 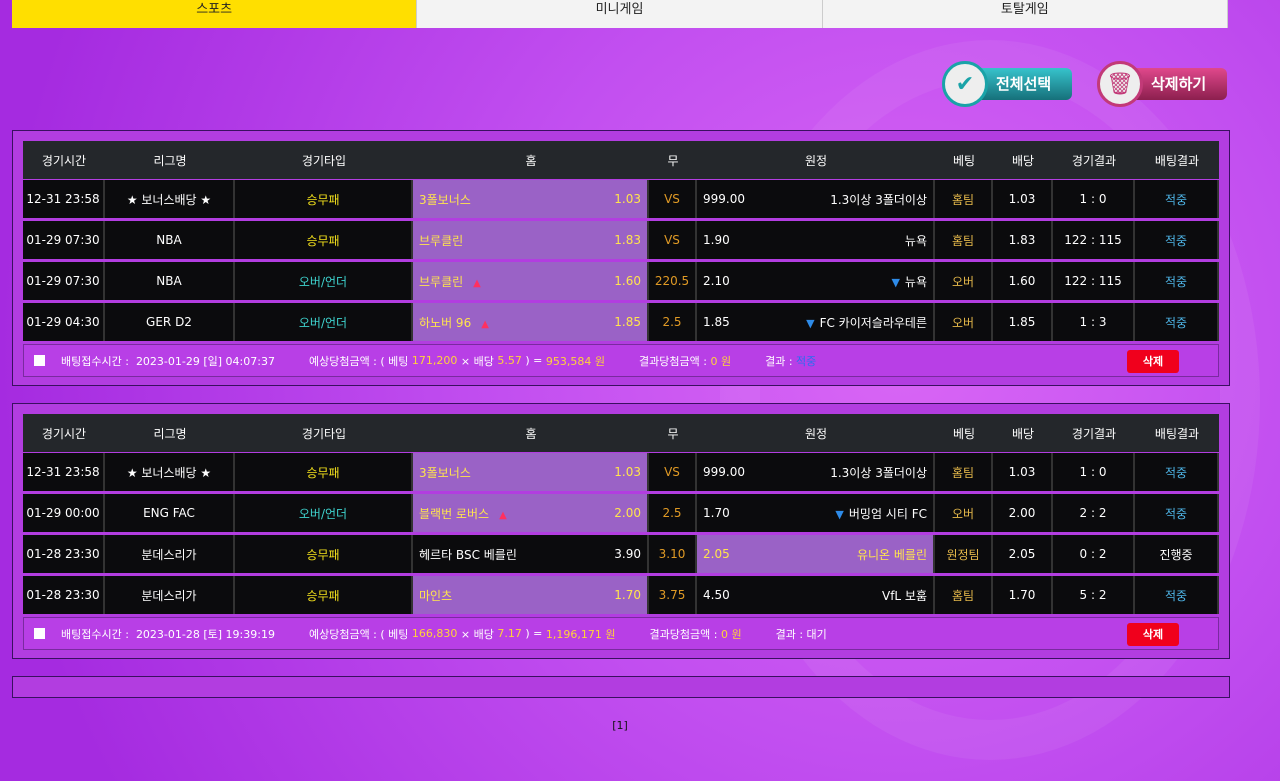 I want to click on delete-all-button: 🗑 삭제하기, so click(x=1162, y=84).